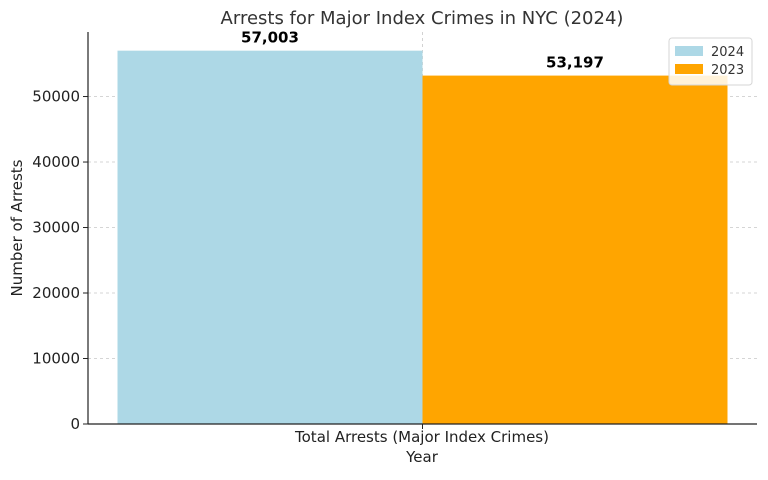 The width and height of the screenshot is (768, 480). What do you see at coordinates (270, 38) in the screenshot?
I see `data-label-2024: 57,003` at bounding box center [270, 38].